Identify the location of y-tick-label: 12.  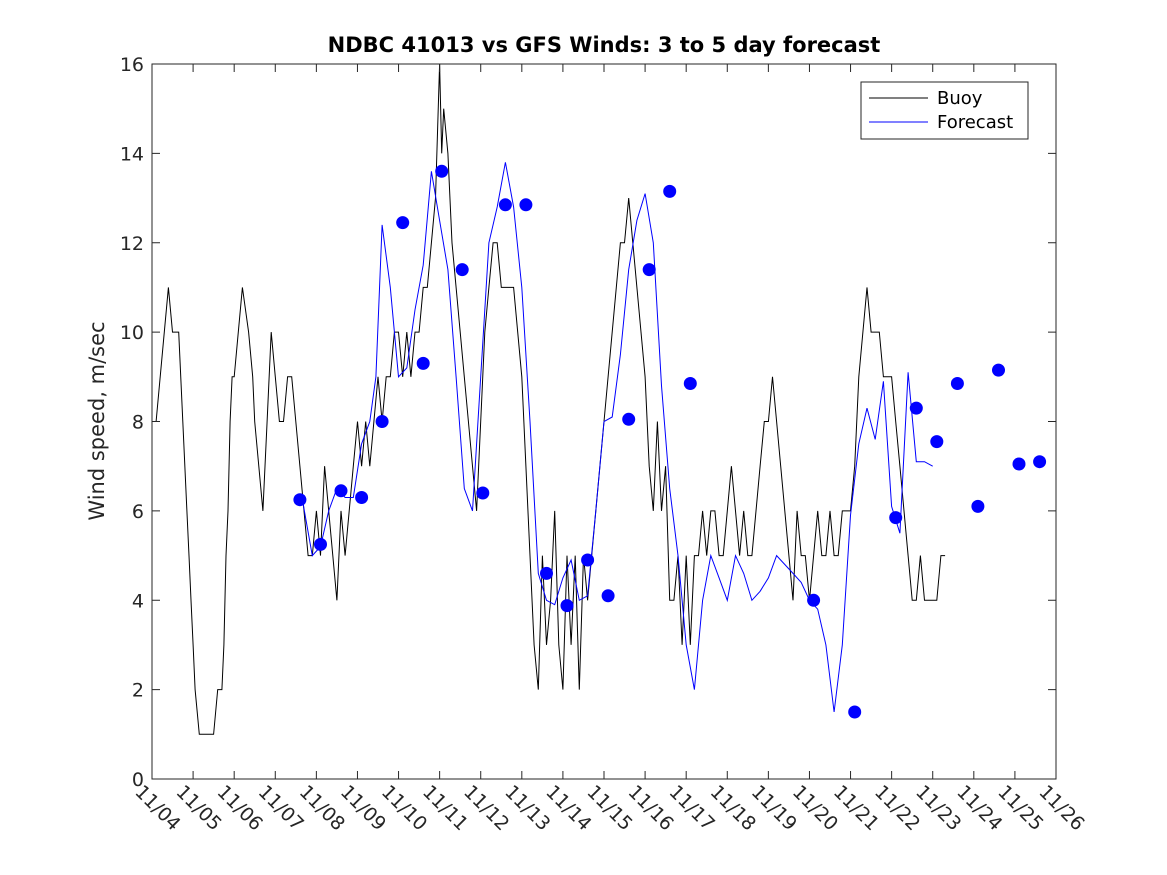
(132, 244).